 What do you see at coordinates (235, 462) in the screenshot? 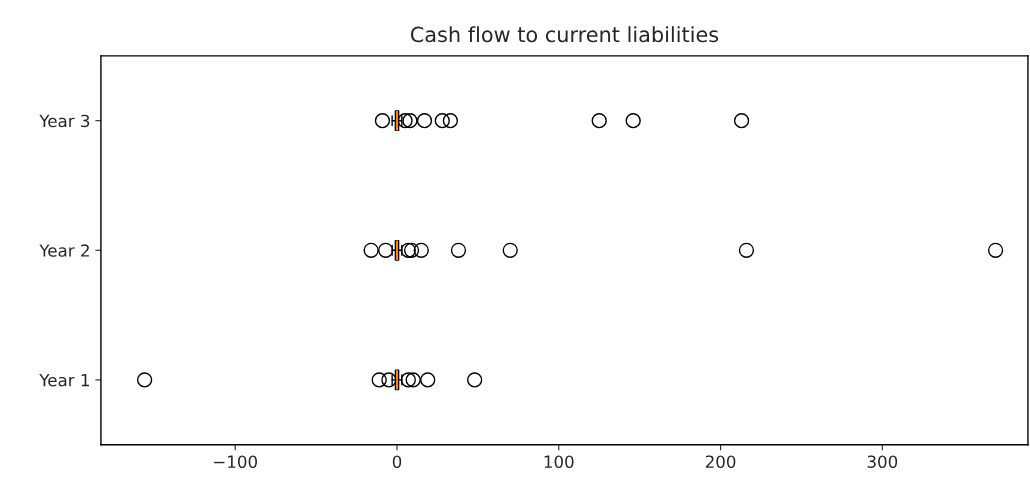
I see `x-tick-label: −100` at bounding box center [235, 462].